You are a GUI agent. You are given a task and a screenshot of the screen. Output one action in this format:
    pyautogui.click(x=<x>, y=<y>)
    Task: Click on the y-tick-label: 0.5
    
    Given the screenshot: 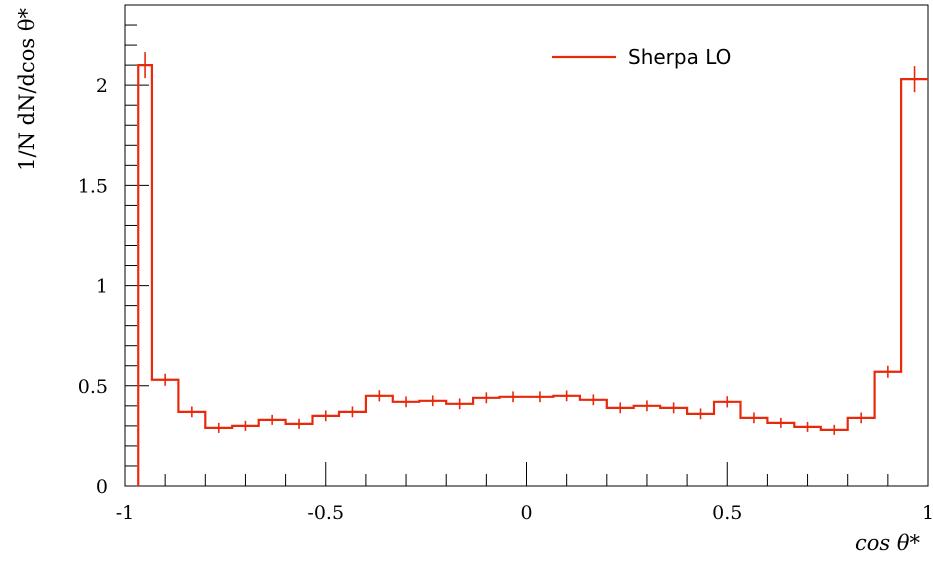 What is the action you would take?
    pyautogui.click(x=93, y=387)
    